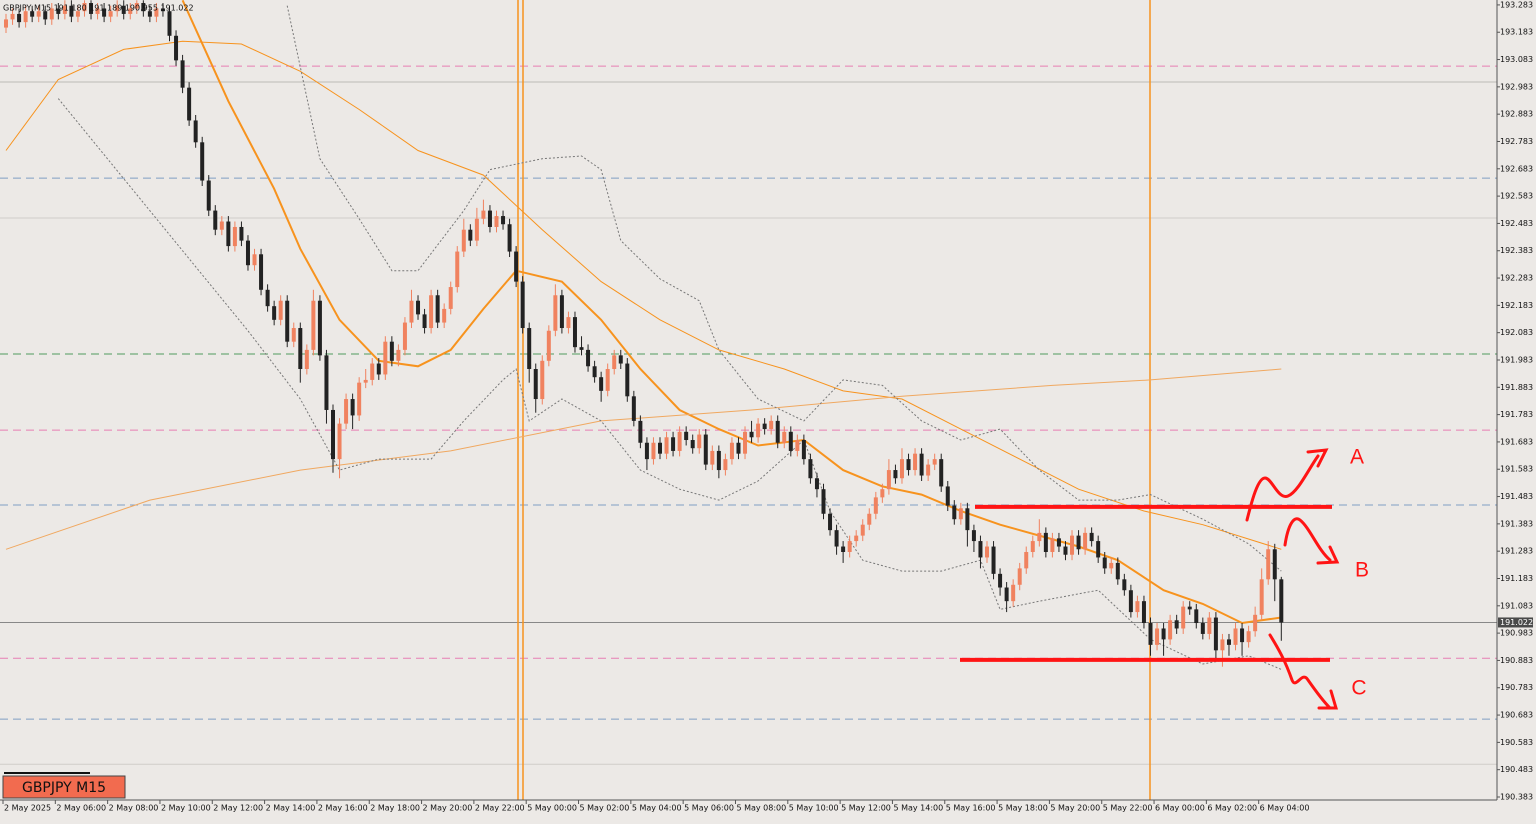 The image size is (1536, 824). Describe the element at coordinates (1516, 278) in the screenshot. I see `y-tick-label: 192.283` at that location.